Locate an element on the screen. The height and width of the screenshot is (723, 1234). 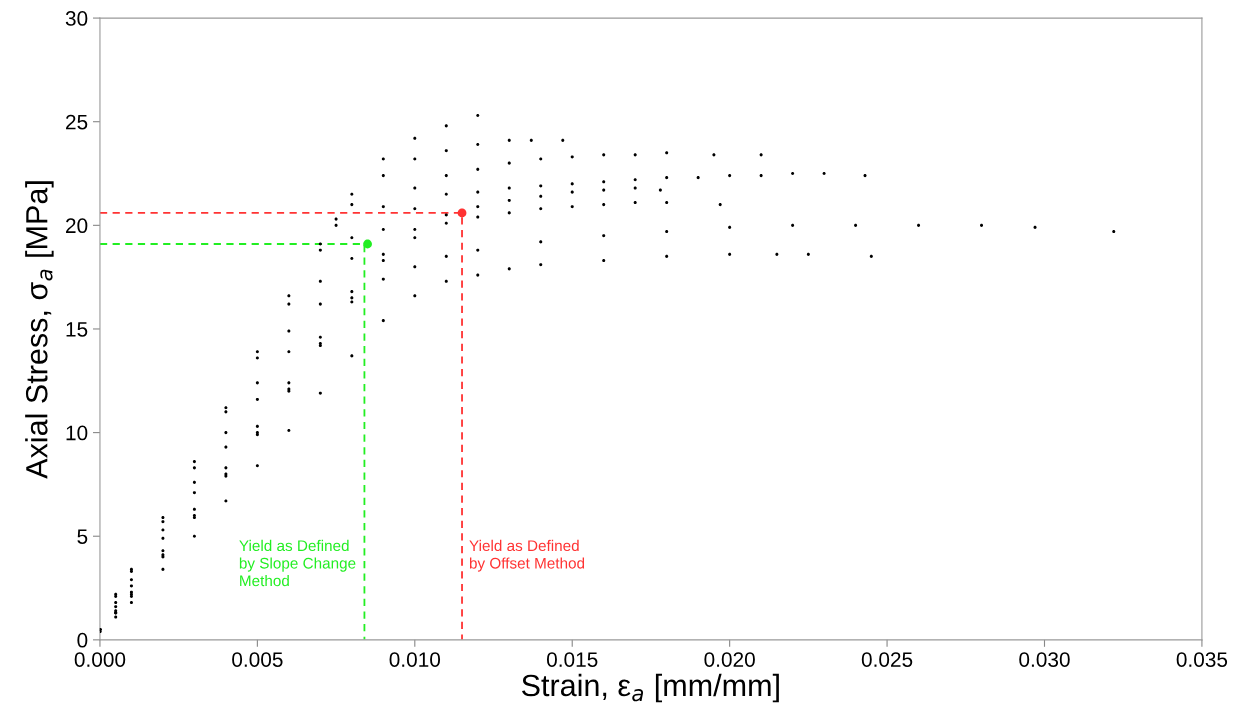
y-tick-label: 5 is located at coordinates (82, 536).